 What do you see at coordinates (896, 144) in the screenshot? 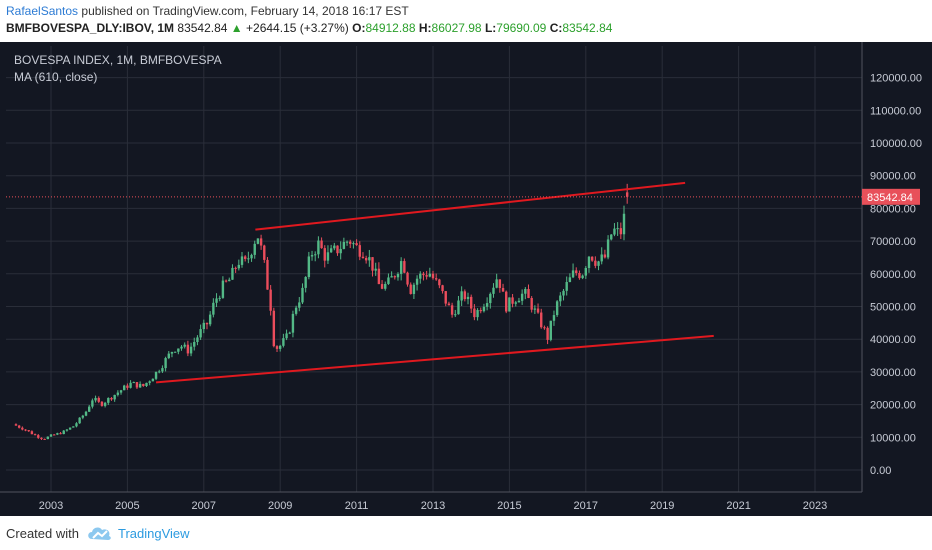
I see `y-tick-label: 100000.00` at bounding box center [896, 144].